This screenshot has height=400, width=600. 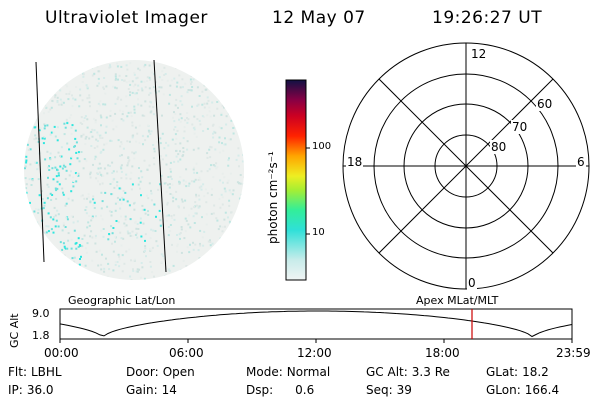 What do you see at coordinates (31, 390) in the screenshot?
I see `info-ip: IP: 36.0` at bounding box center [31, 390].